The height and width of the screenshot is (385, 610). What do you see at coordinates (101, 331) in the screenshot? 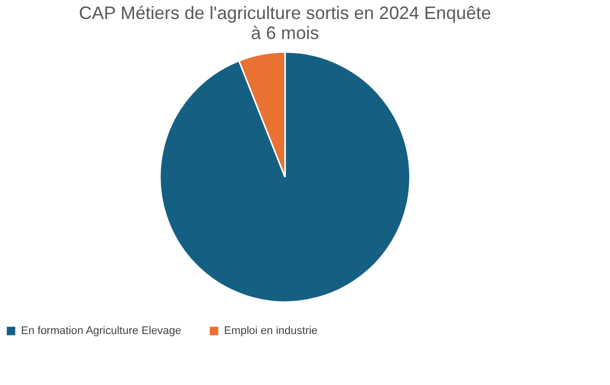
I see `legend-label: En formation Agriculture Elevage` at bounding box center [101, 331].